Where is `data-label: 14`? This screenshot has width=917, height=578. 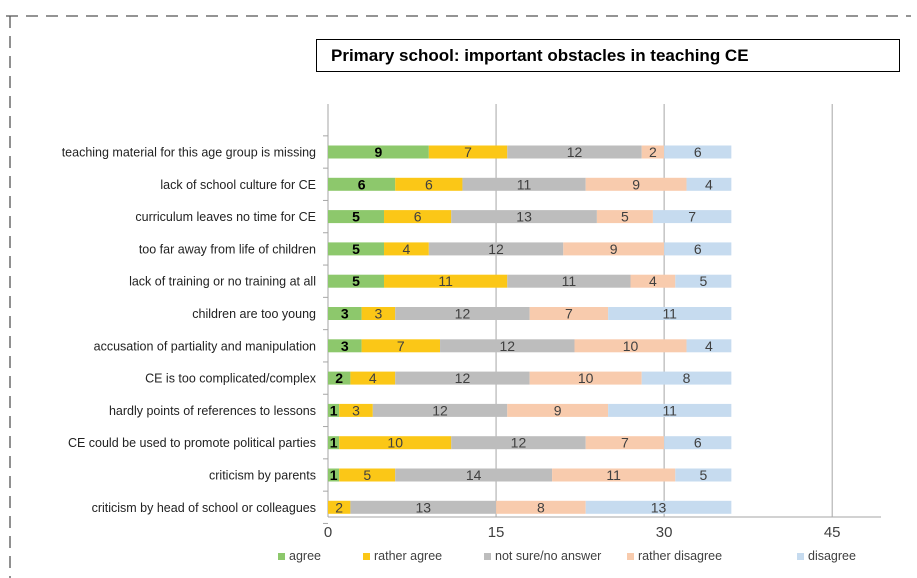 data-label: 14 is located at coordinates (474, 475).